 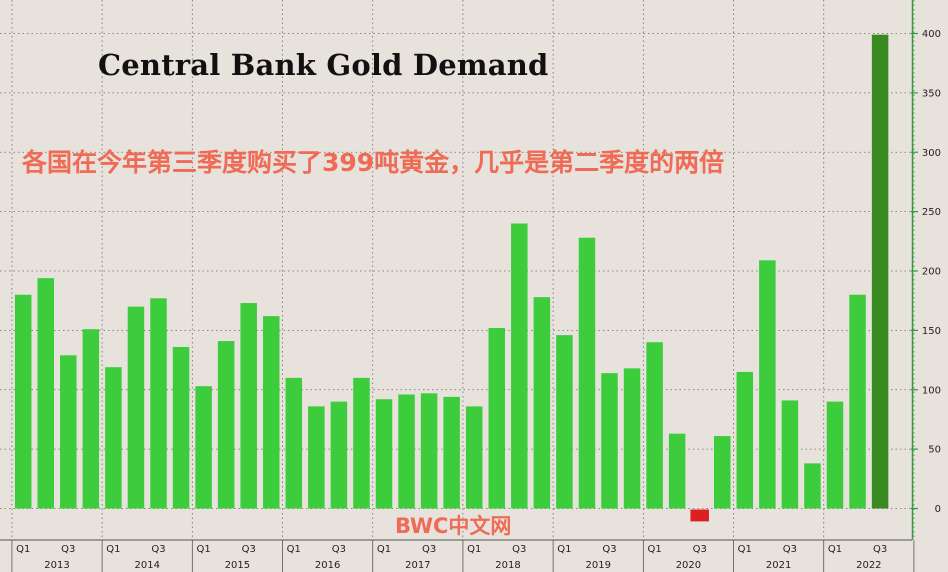 What do you see at coordinates (146, 565) in the screenshot?
I see `x-year-label: 2014` at bounding box center [146, 565].